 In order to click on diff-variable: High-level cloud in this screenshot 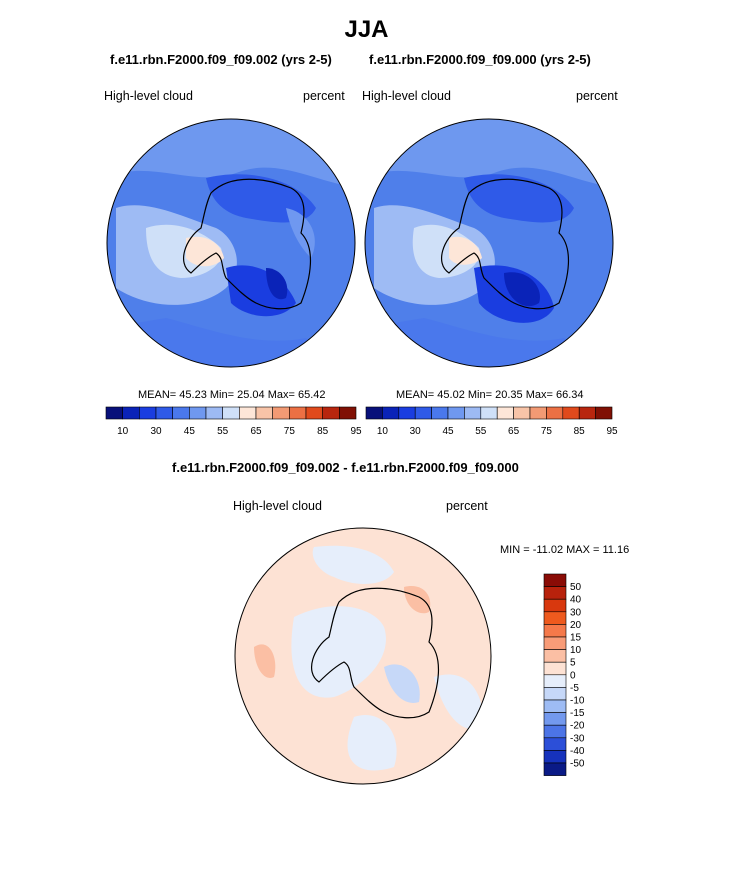, I will do `click(277, 506)`.